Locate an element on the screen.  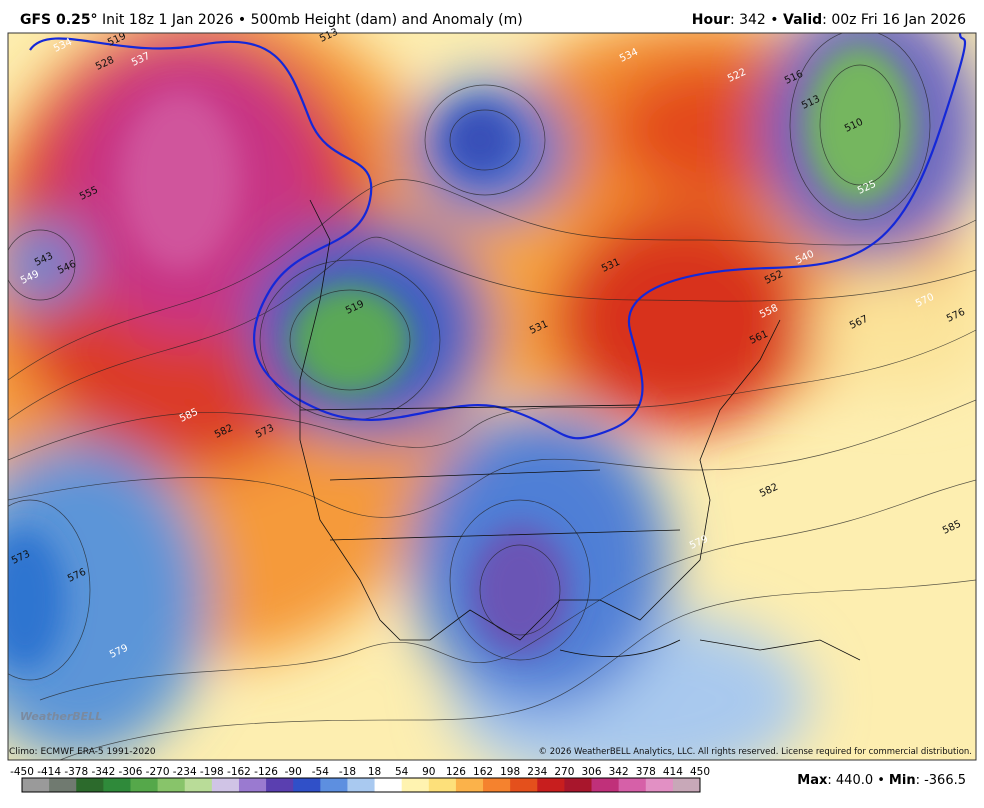
min-label: Min is located at coordinates (902, 780).